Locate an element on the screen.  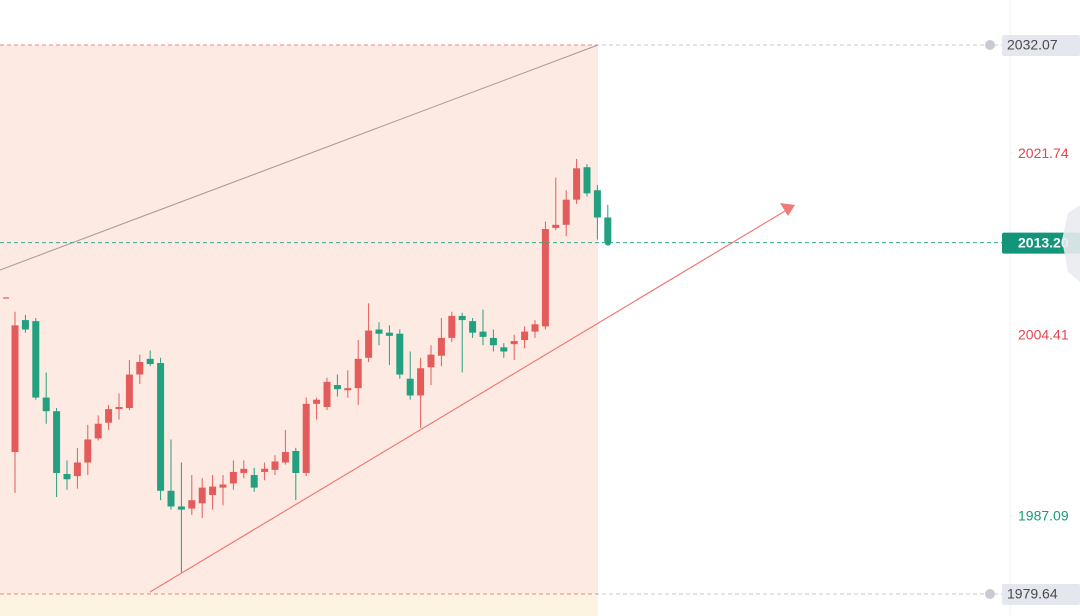
side-tab is located at coordinates (1071, 243).